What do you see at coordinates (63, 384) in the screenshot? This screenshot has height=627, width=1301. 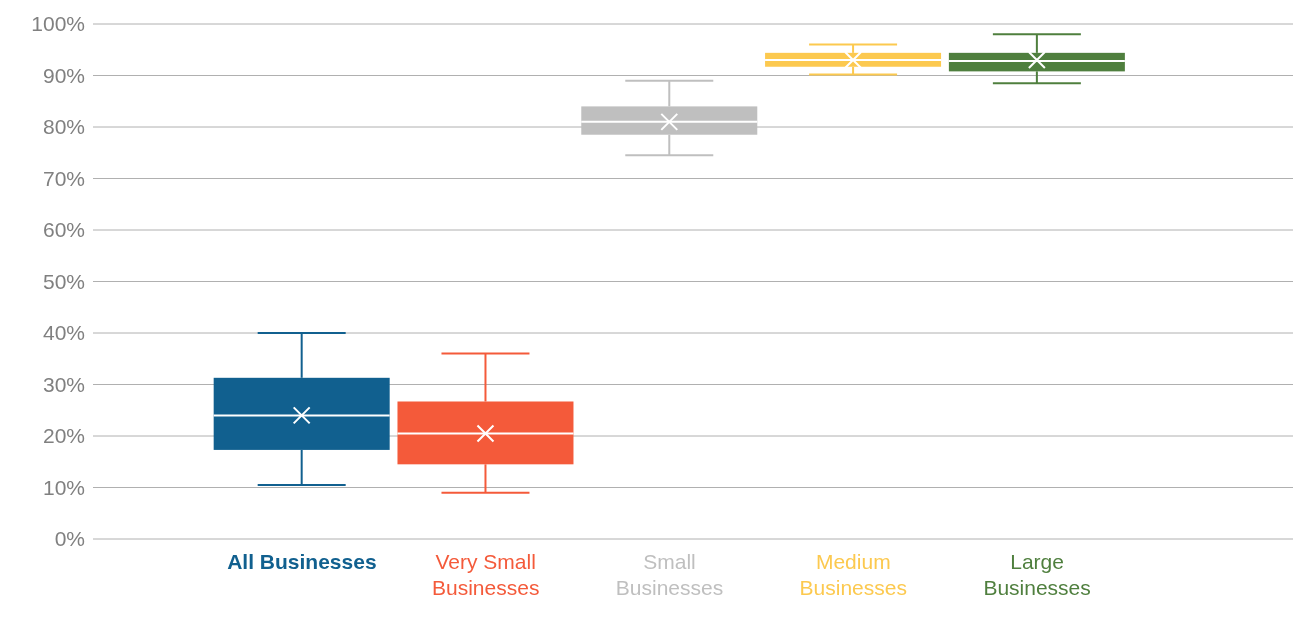 I see `y-tick-label: 30%` at bounding box center [63, 384].